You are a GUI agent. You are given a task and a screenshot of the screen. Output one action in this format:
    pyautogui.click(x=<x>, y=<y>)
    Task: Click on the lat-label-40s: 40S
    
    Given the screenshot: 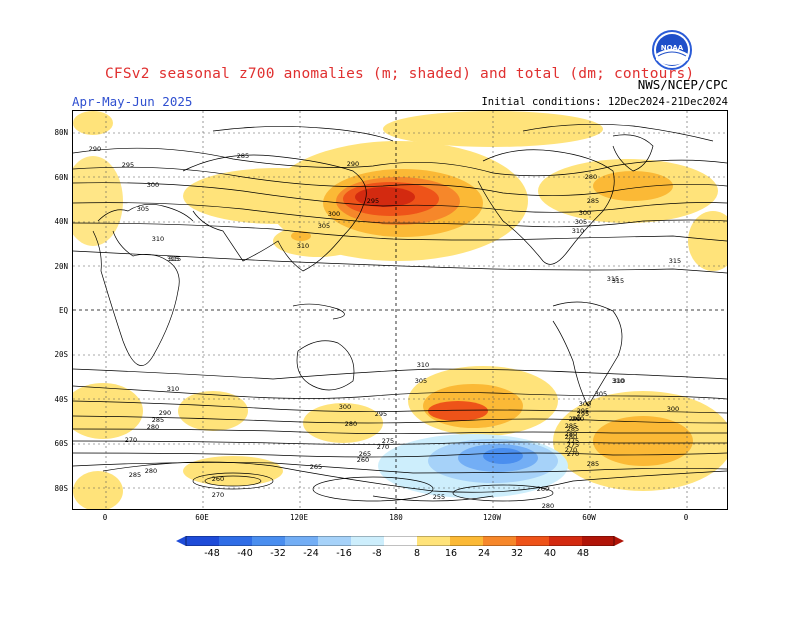 What is the action you would take?
    pyautogui.click(x=61, y=399)
    